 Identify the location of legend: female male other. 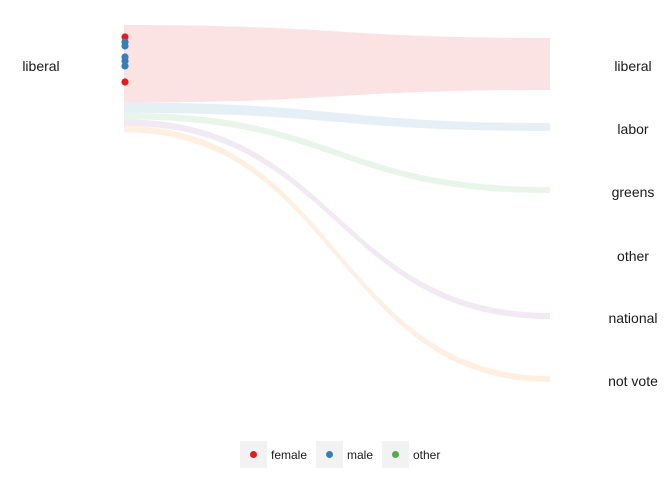
(340, 454).